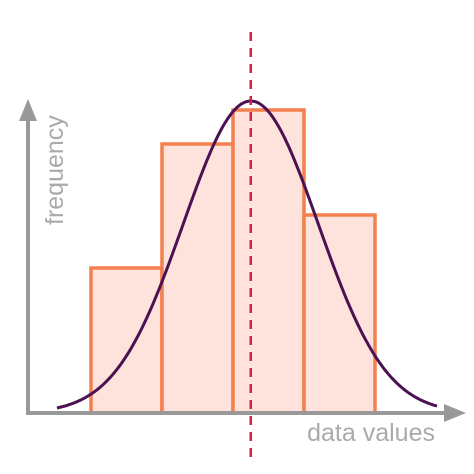 The width and height of the screenshot is (474, 474). What do you see at coordinates (55, 170) in the screenshot?
I see `y-axis-label: frequency` at bounding box center [55, 170].